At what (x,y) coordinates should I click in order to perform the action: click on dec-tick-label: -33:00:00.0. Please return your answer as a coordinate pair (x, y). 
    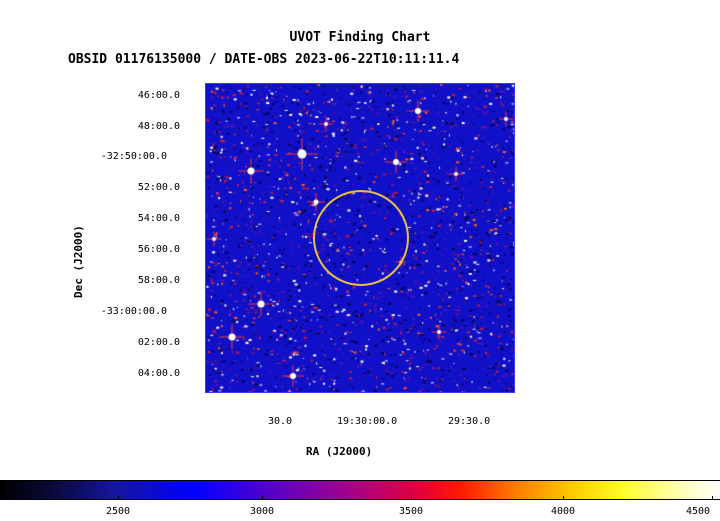
    Looking at the image, I should click on (133, 311).